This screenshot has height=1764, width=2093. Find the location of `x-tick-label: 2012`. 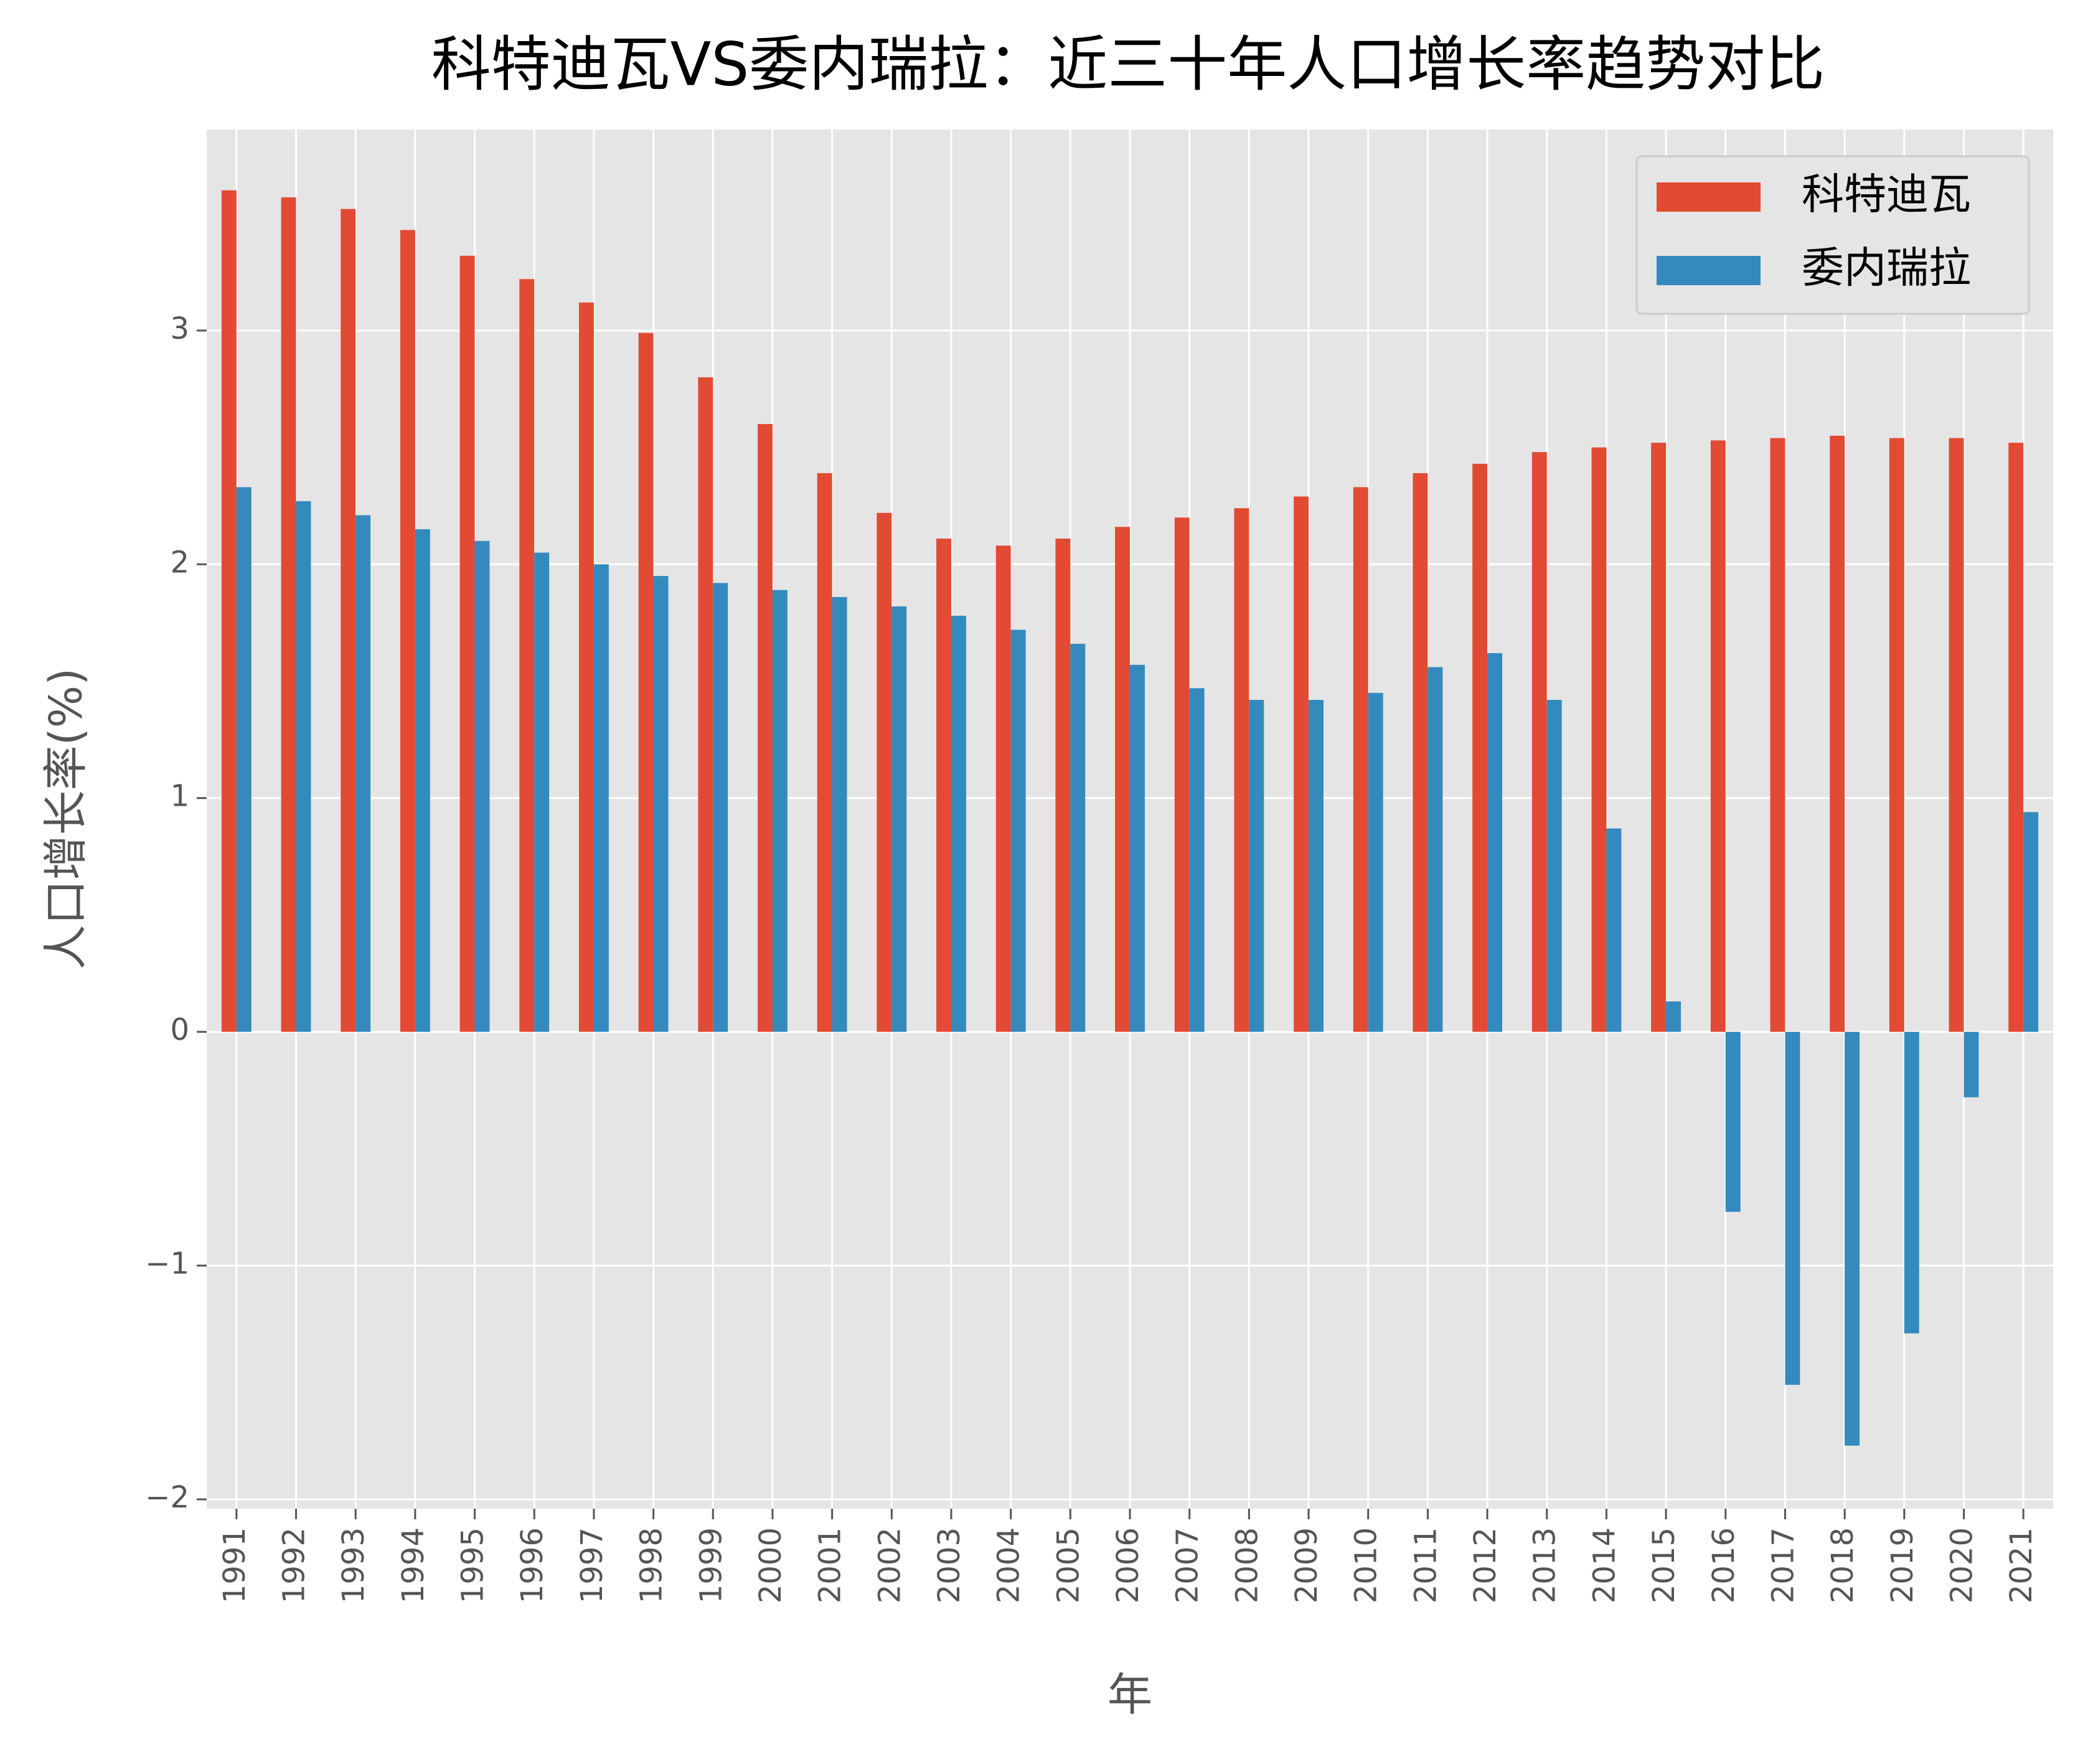

x-tick-label: 2012 is located at coordinates (1485, 1565).